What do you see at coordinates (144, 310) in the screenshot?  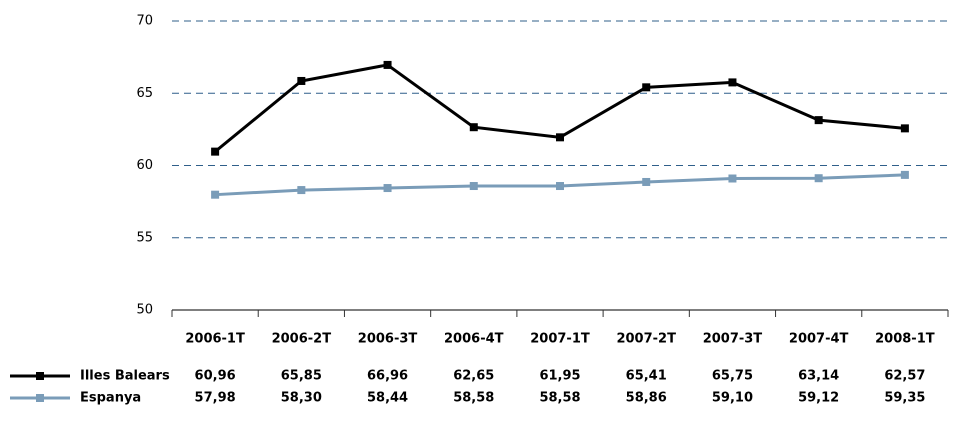 I see `y-tick-label: 50` at bounding box center [144, 310].